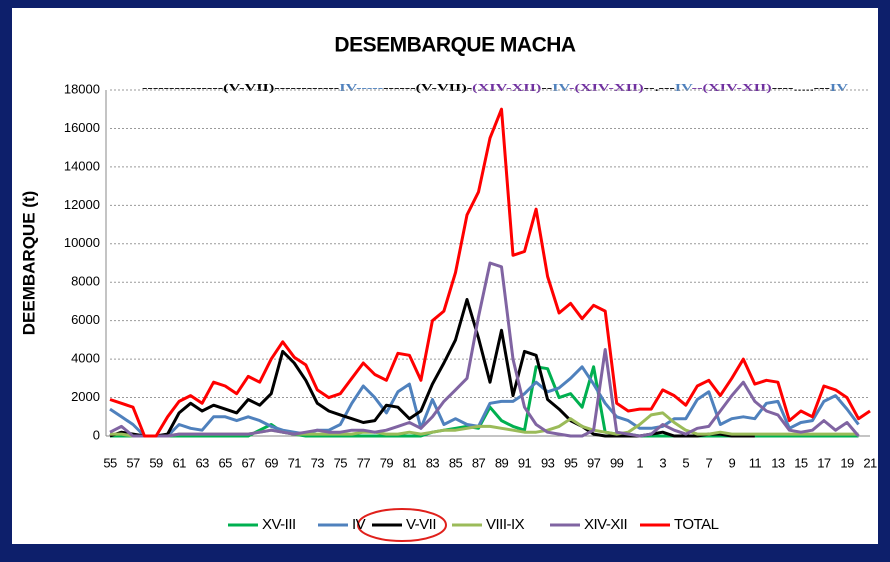 The width and height of the screenshot is (890, 562). What do you see at coordinates (847, 462) in the screenshot?
I see `x-tick-label: 19` at bounding box center [847, 462].